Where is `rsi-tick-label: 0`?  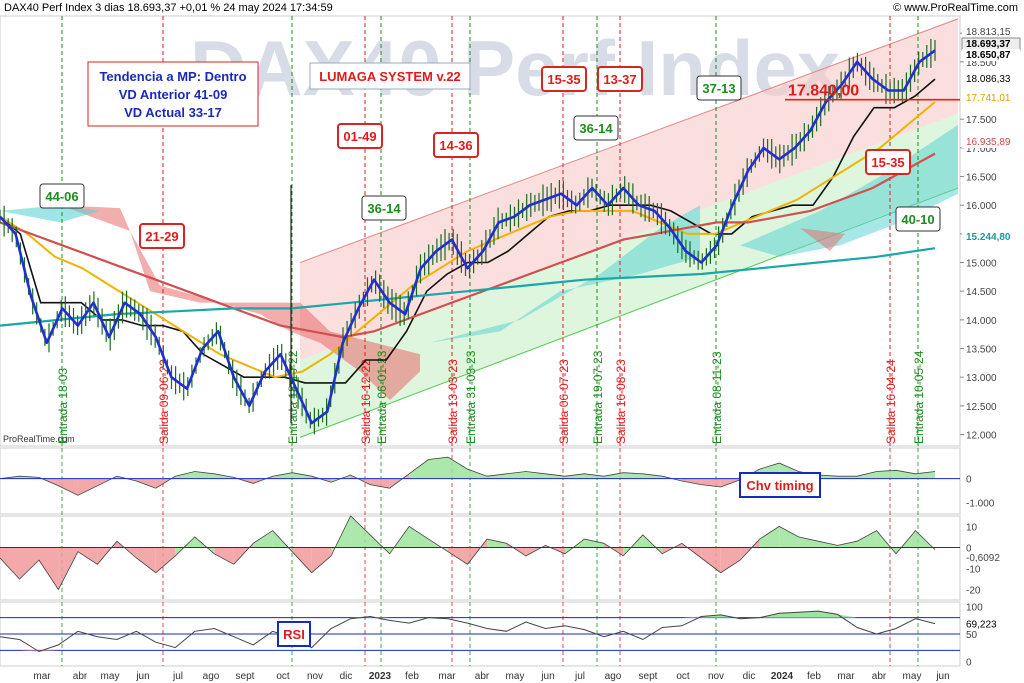 rsi-tick-label: 0 is located at coordinates (969, 662).